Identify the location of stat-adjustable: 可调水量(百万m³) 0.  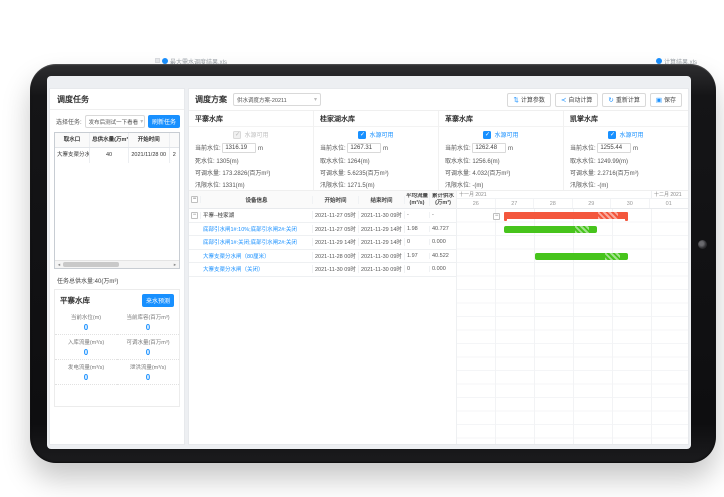
(148, 347).